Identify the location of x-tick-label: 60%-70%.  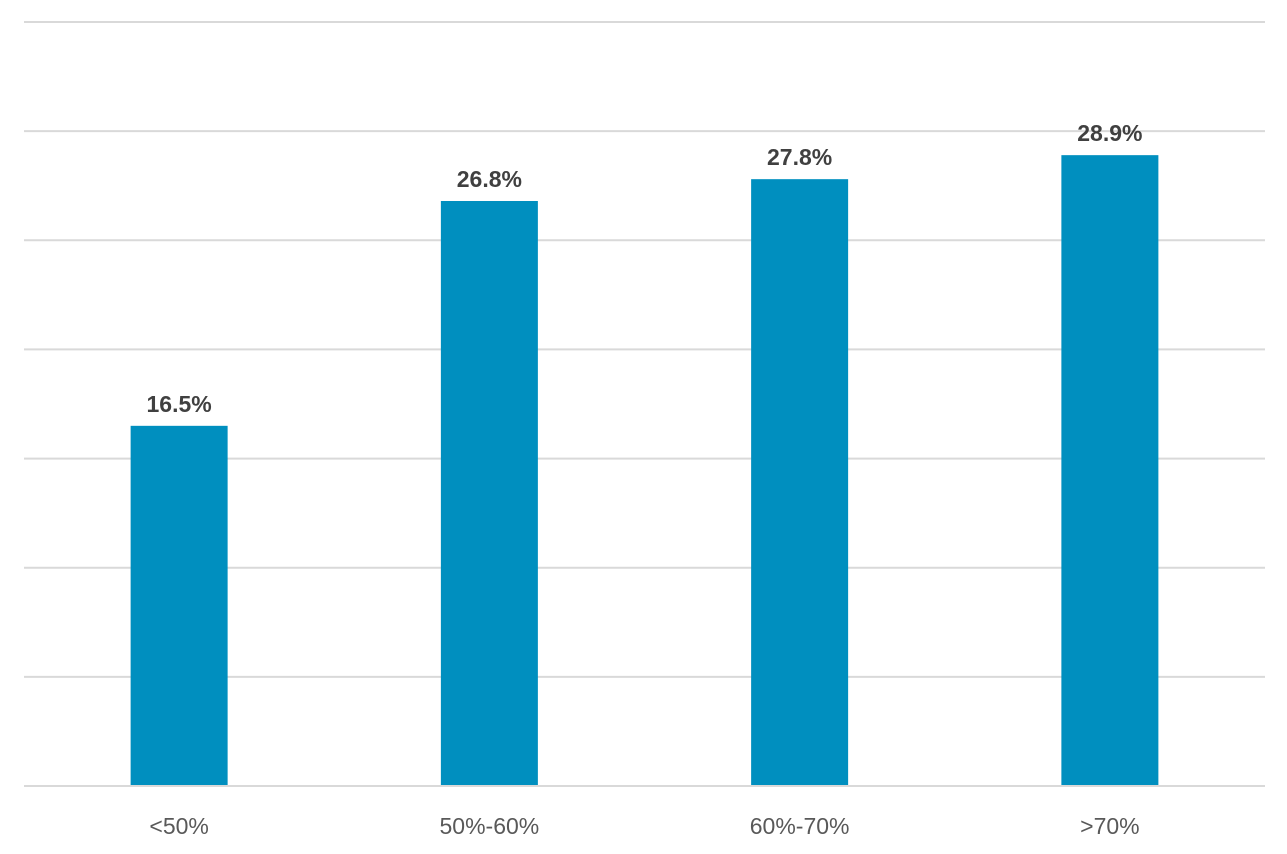
(800, 826).